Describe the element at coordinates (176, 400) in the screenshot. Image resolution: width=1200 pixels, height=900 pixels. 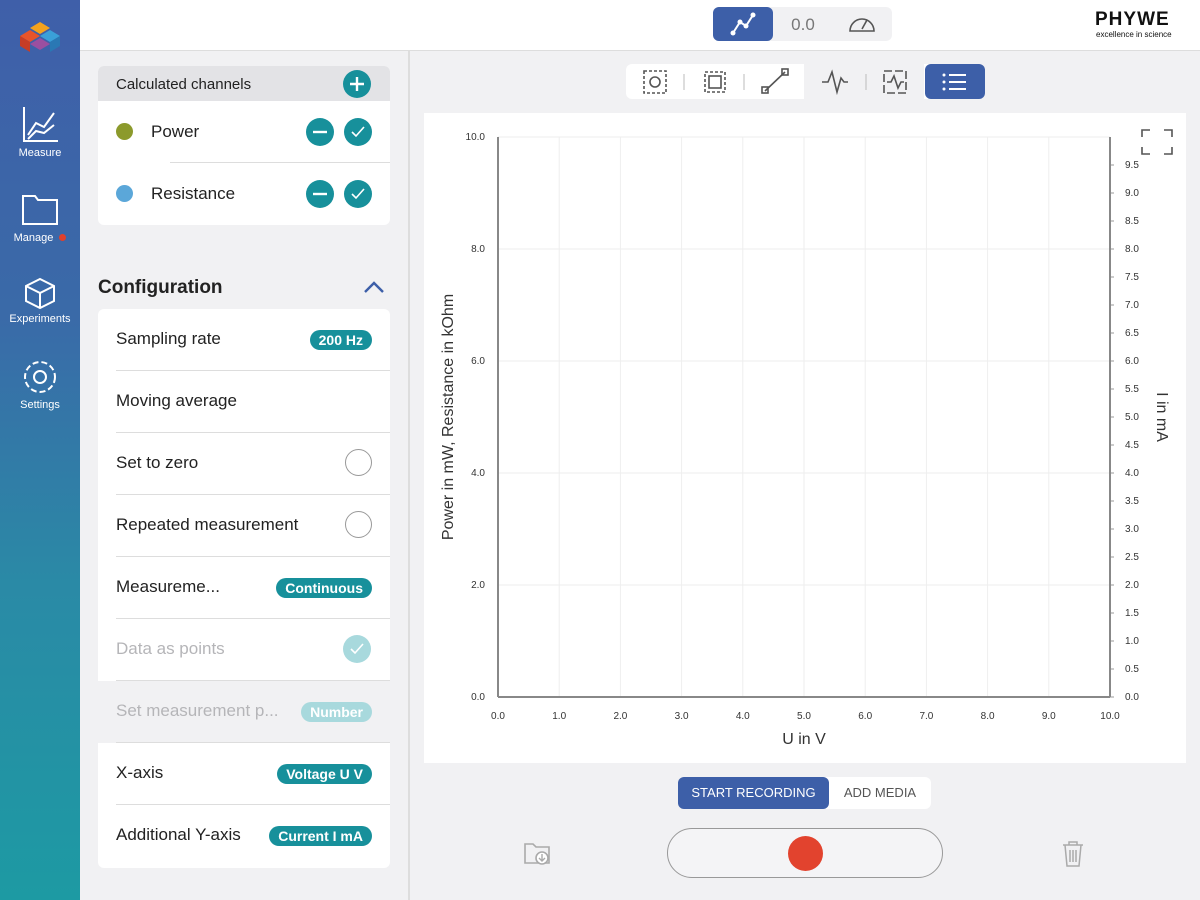
I see `config-label: Moving average` at that location.